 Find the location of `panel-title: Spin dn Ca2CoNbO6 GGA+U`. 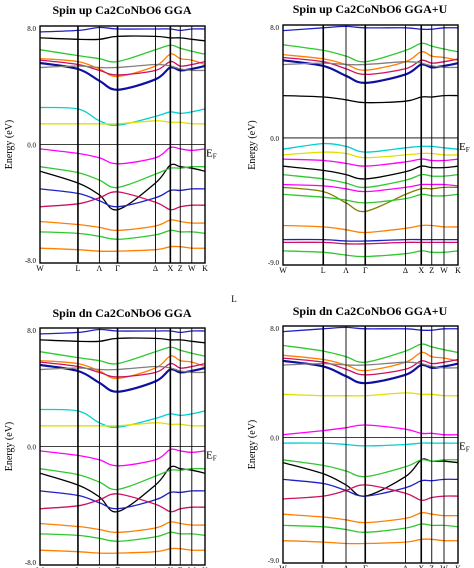

panel-title: Spin dn Ca2CoNbO6 GGA+U is located at coordinates (370, 311).